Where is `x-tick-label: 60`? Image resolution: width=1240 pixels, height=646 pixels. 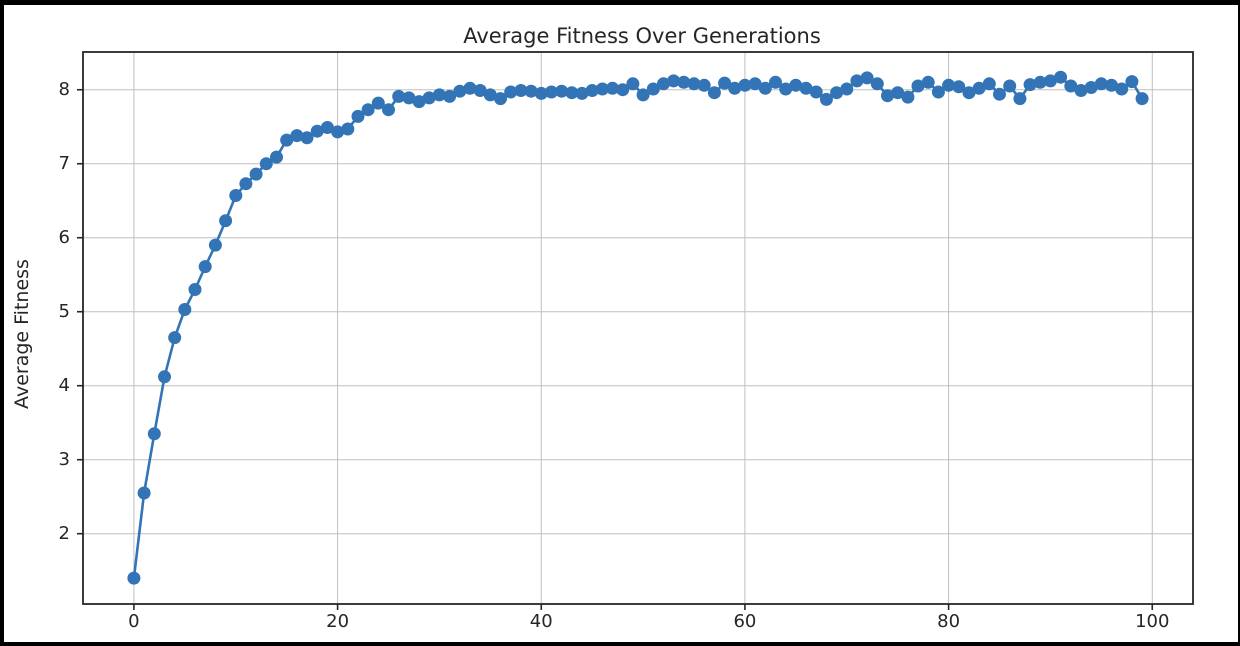
x-tick-label: 60 is located at coordinates (745, 621).